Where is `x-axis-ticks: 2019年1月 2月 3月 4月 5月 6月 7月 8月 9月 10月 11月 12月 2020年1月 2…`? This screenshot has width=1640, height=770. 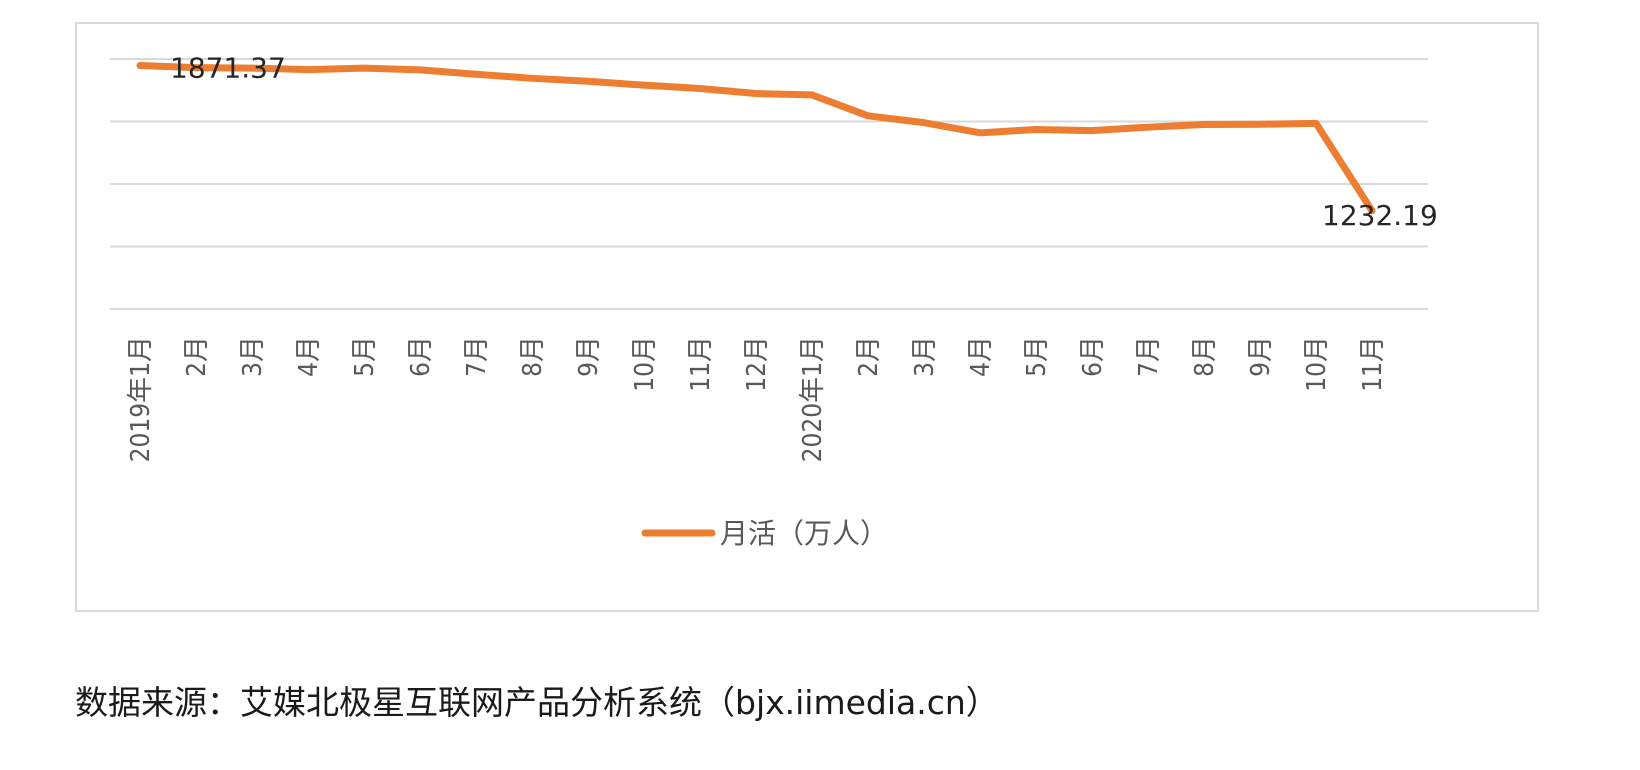
x-axis-ticks: 2019年1月 2月 3月 4月 5月 6月 7月 8月 9月 10月 11月 12月 2020年1月 2… is located at coordinates (757, 399).